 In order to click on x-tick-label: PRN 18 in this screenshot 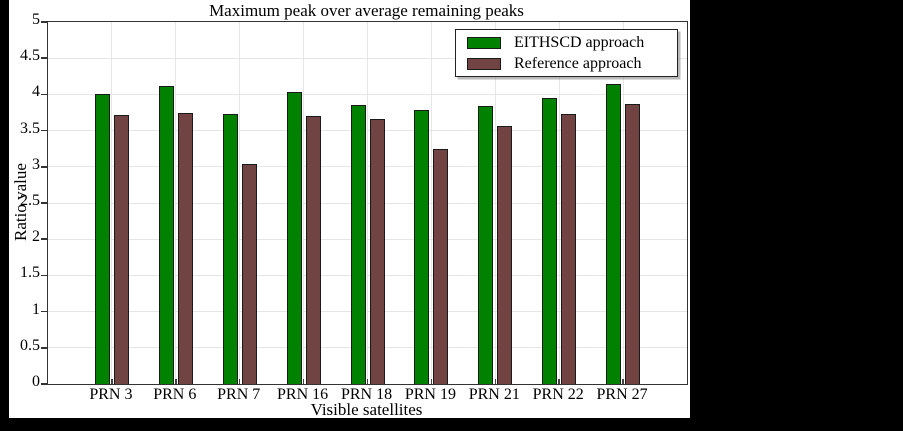, I will do `click(366, 394)`.